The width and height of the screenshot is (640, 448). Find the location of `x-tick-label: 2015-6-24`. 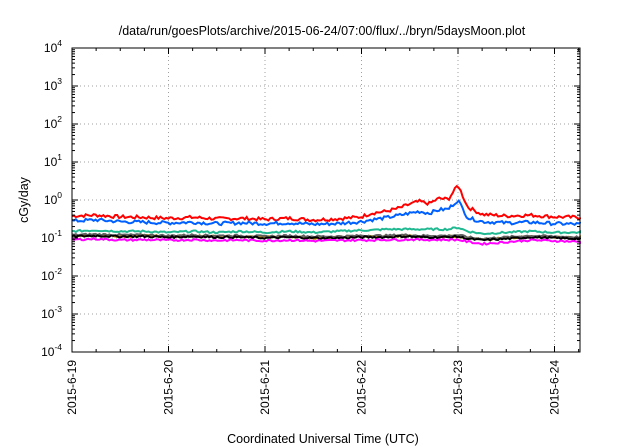

x-tick-label: 2015-6-24 is located at coordinates (555, 387).